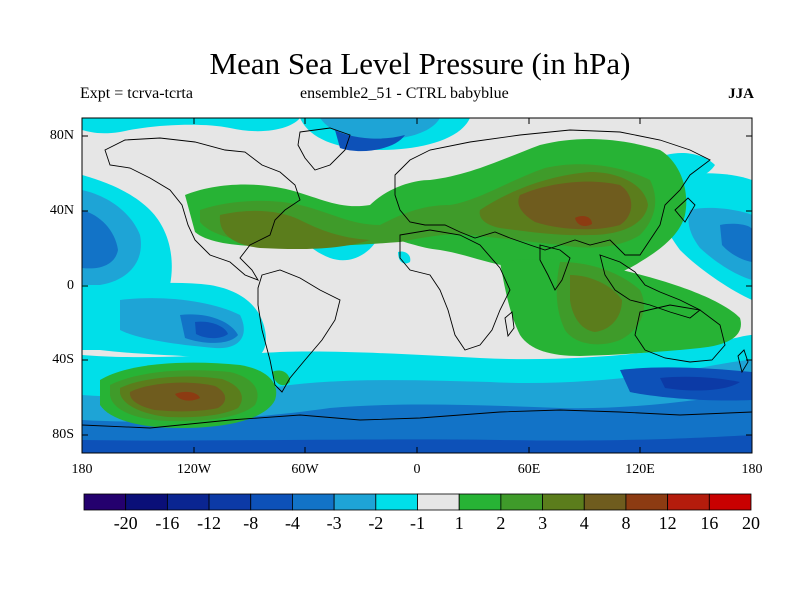 Image resolution: width=800 pixels, height=600 pixels. What do you see at coordinates (583, 221) in the screenshot?
I see `field-asia-pos5` at bounding box center [583, 221].